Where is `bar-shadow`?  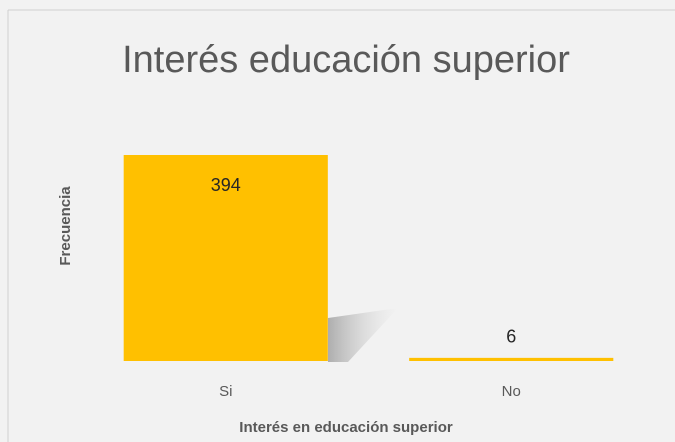
bar-shadow is located at coordinates (363, 335).